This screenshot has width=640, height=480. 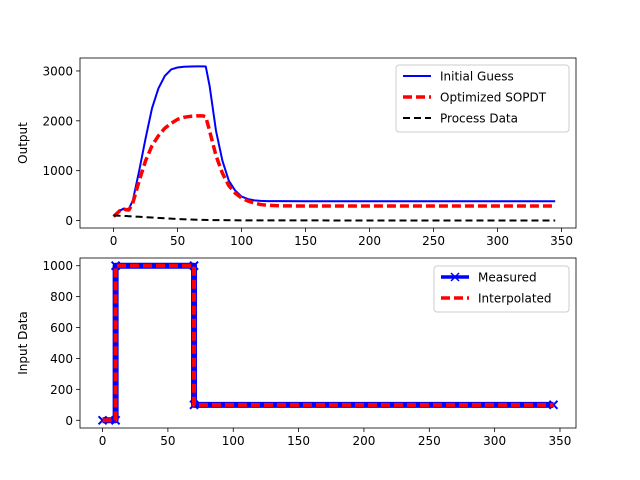 I want to click on legend-box, so click(x=482, y=98).